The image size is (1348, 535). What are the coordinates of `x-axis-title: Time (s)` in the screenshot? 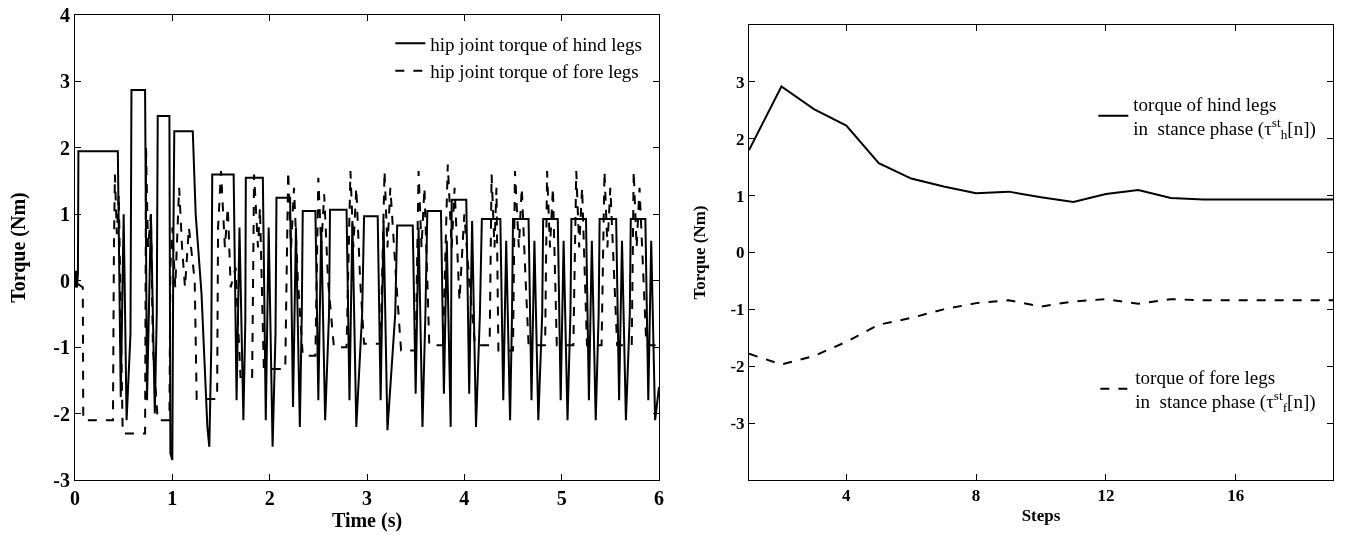 It's located at (367, 520).